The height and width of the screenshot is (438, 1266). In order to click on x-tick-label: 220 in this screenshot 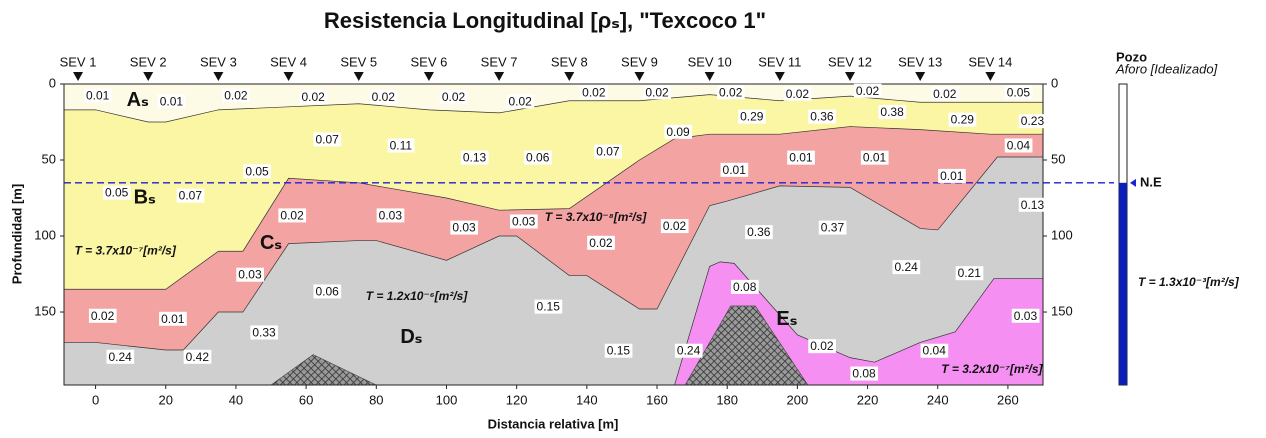, I will do `click(868, 399)`.